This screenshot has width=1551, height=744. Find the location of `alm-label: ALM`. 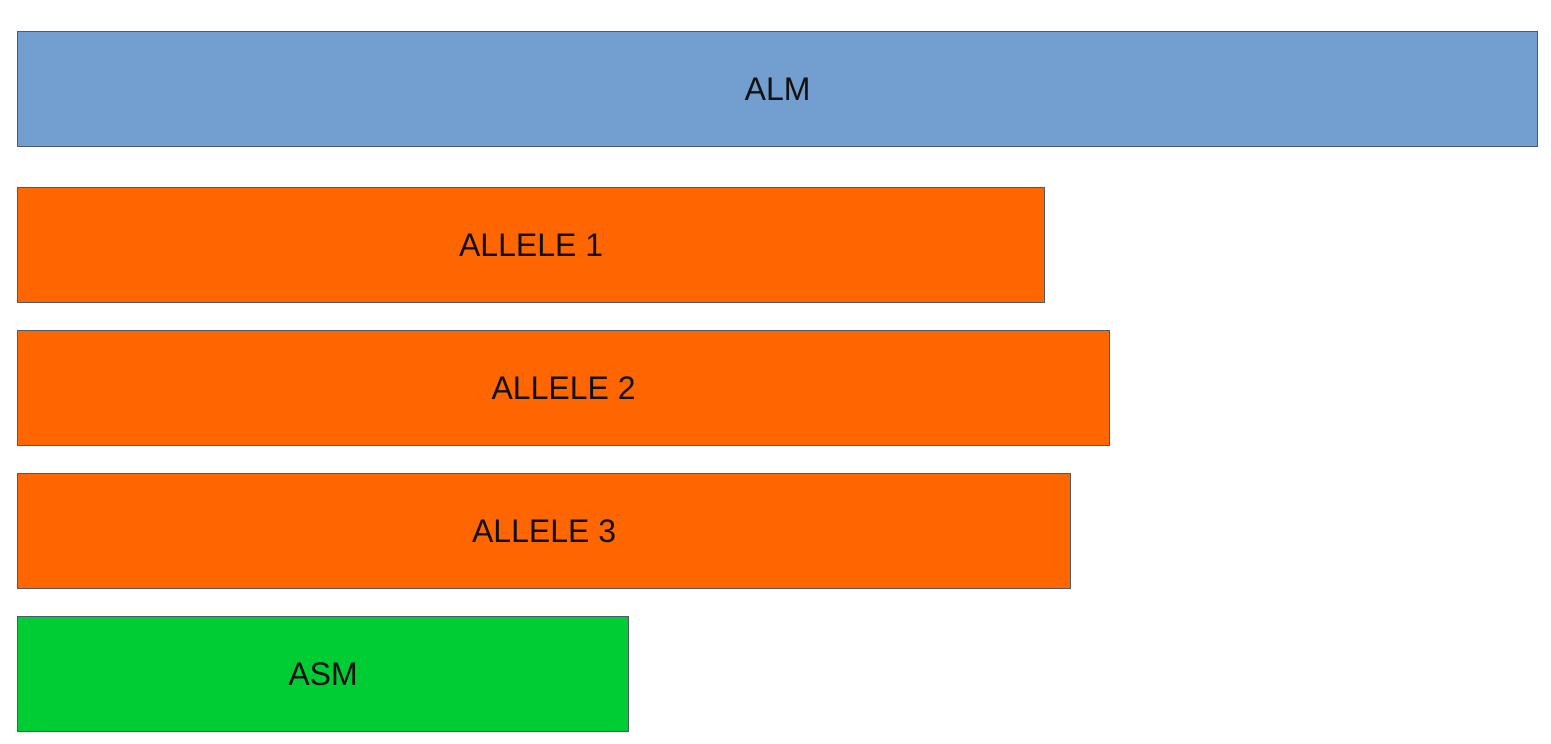

alm-label: ALM is located at coordinates (777, 88).